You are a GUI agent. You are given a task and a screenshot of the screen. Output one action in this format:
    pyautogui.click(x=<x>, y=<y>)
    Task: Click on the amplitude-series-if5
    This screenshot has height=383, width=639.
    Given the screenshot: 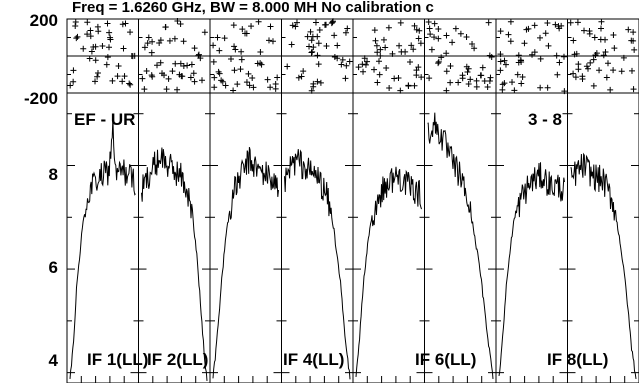 What is the action you would take?
    pyautogui.click(x=388, y=271)
    